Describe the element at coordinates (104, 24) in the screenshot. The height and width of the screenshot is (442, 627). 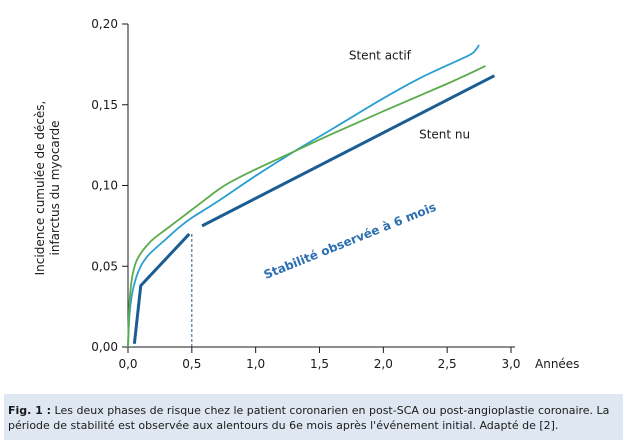
I see `y-tick-label: 0,20` at that location.